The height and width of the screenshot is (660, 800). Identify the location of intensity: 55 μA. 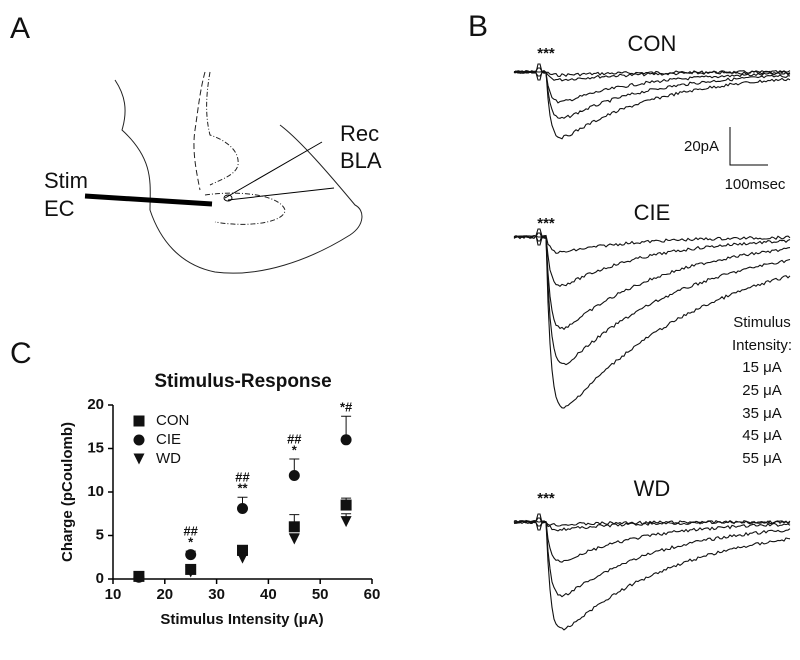
(762, 458).